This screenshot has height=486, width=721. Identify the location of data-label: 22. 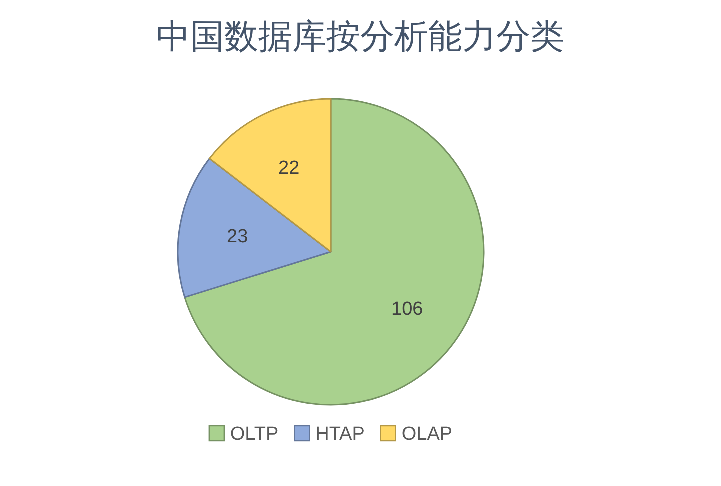
(289, 168).